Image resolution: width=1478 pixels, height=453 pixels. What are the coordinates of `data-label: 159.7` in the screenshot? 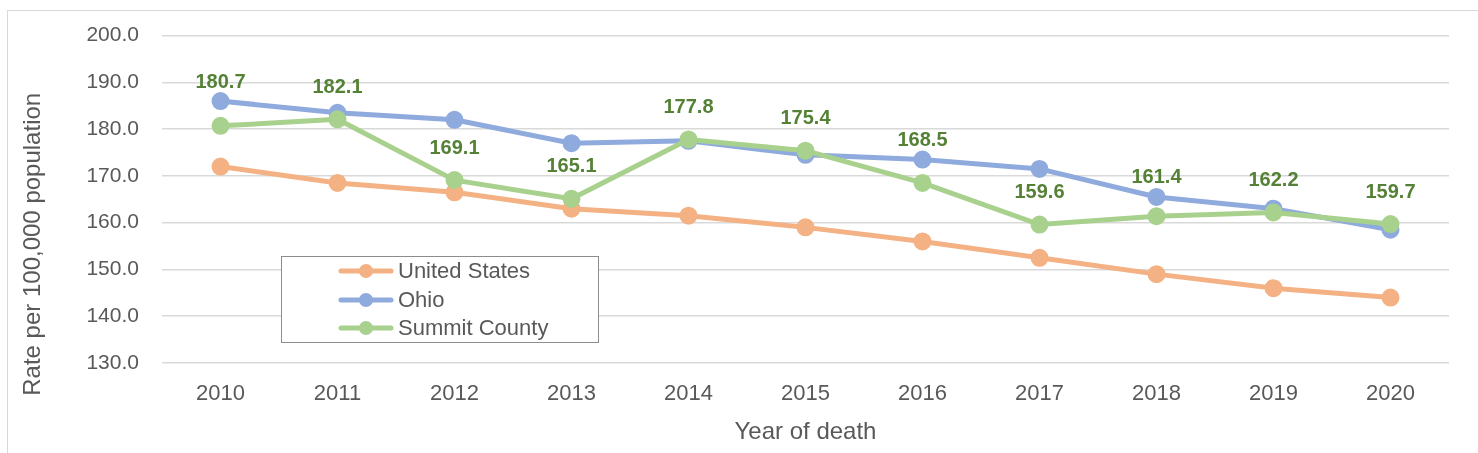 It's located at (1390, 190).